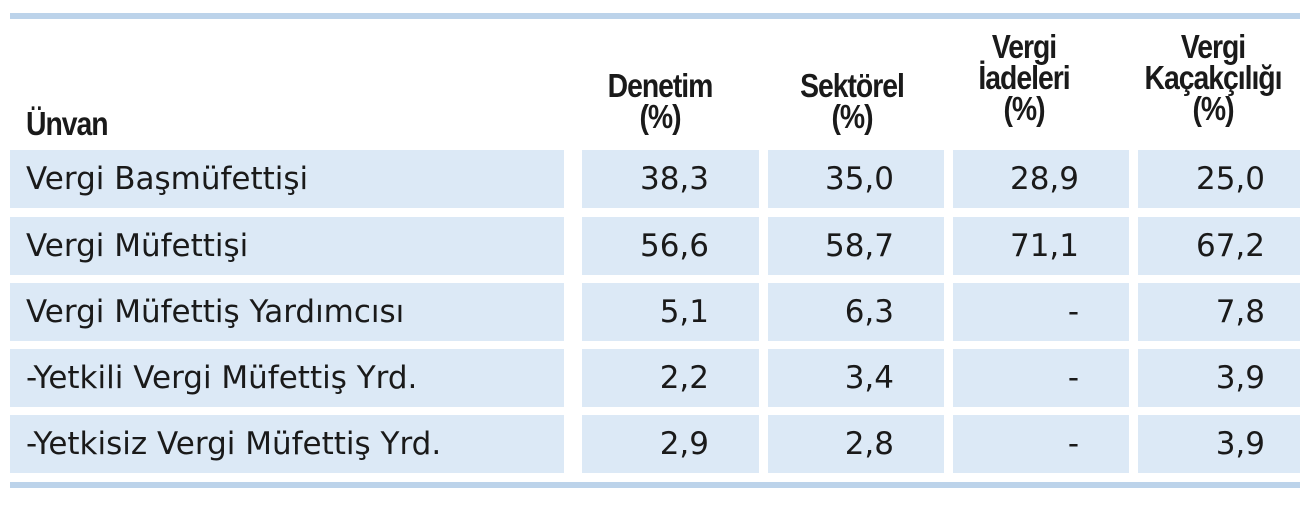 The width and height of the screenshot is (1300, 507). What do you see at coordinates (287, 444) in the screenshot?
I see `row-label: -Yetkisiz Vergi Müfettiş Yrd.` at bounding box center [287, 444].